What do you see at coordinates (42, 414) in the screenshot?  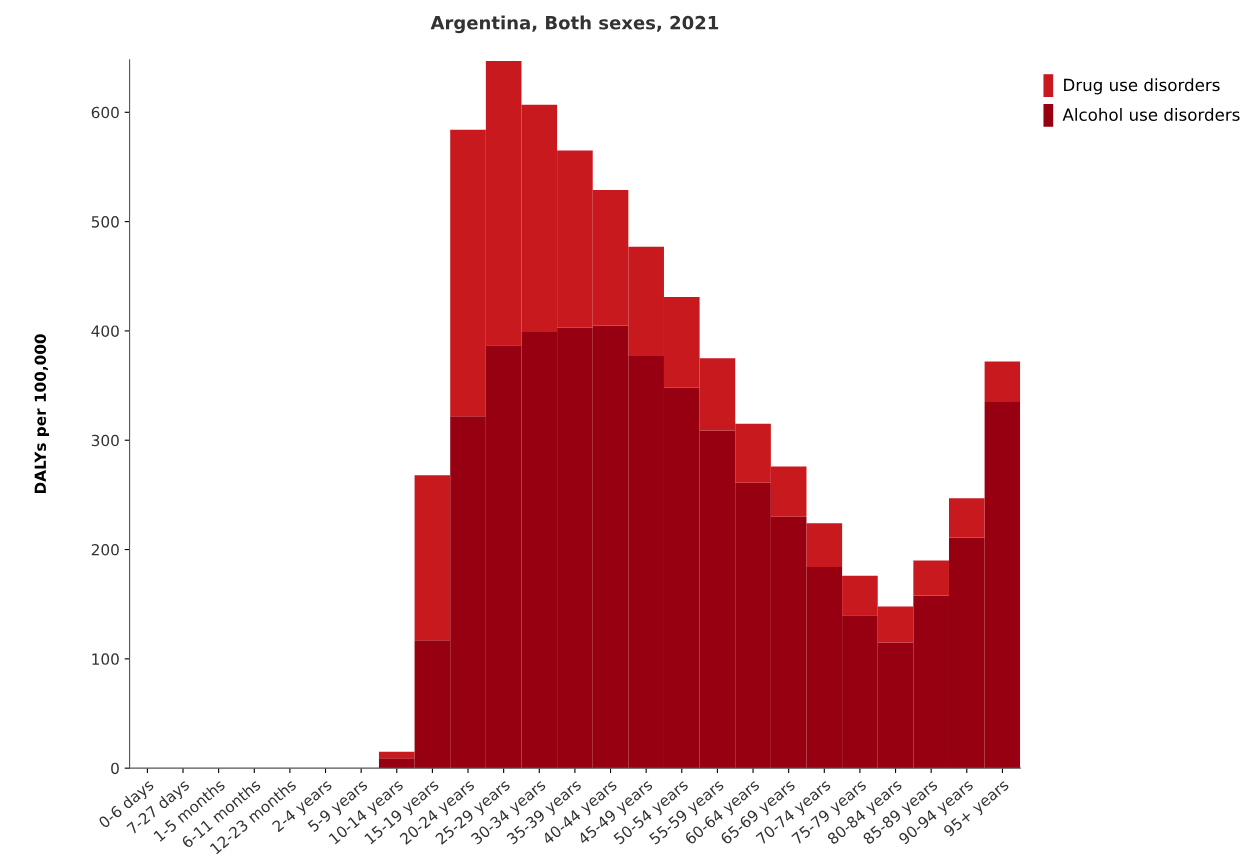 I see `y-axis-title: DALYs per 100,000` at bounding box center [42, 414].